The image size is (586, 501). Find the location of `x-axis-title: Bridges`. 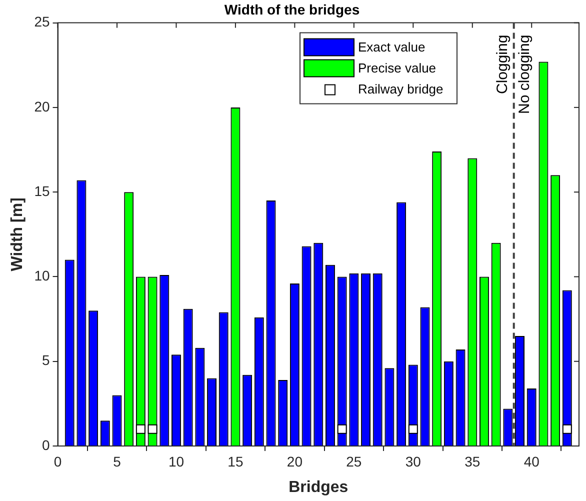

x-axis-title: Bridges is located at coordinates (318, 487).